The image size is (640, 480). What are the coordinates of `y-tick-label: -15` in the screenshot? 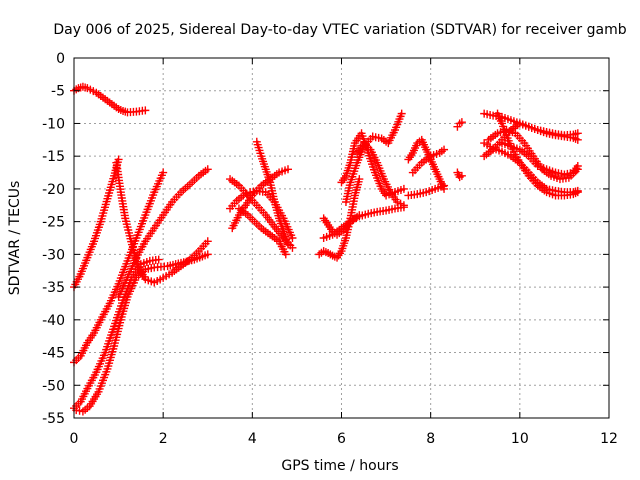 It's located at (53, 157).